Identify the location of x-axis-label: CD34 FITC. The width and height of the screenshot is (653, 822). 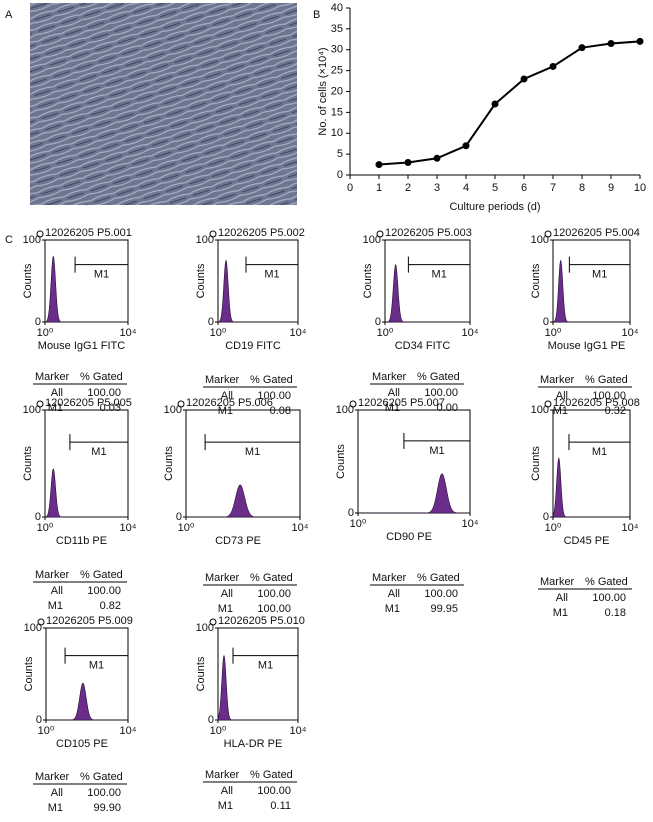
(423, 346).